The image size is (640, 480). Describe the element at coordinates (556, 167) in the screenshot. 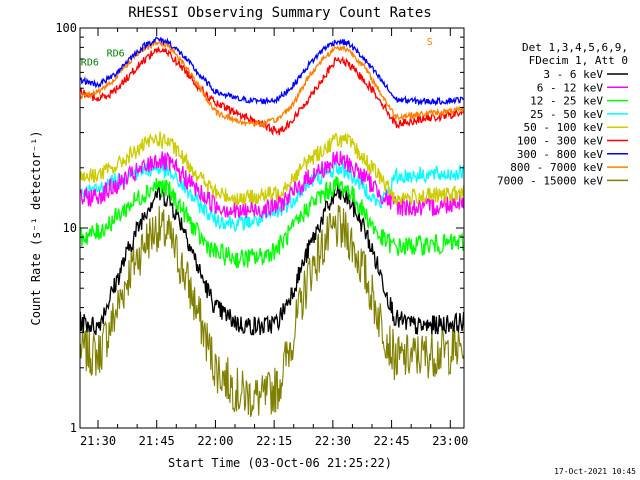

I see `legend-label-8: 800 - 7000 keV` at that location.